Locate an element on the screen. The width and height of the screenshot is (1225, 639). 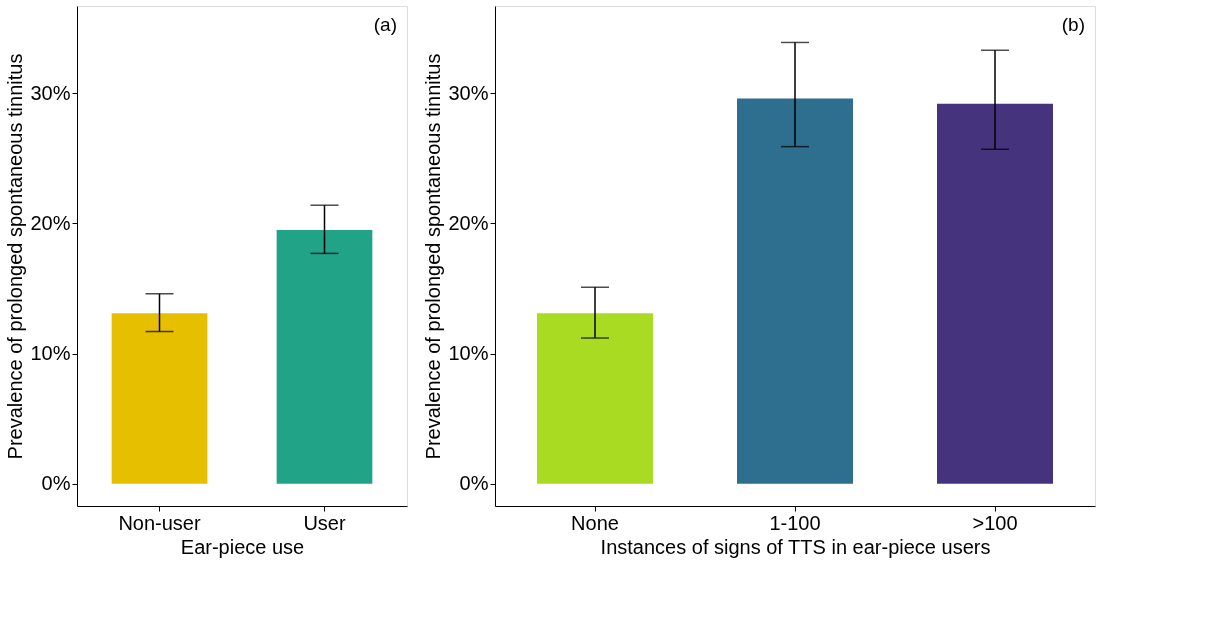
x-tick-label: 1-100 is located at coordinates (795, 522).